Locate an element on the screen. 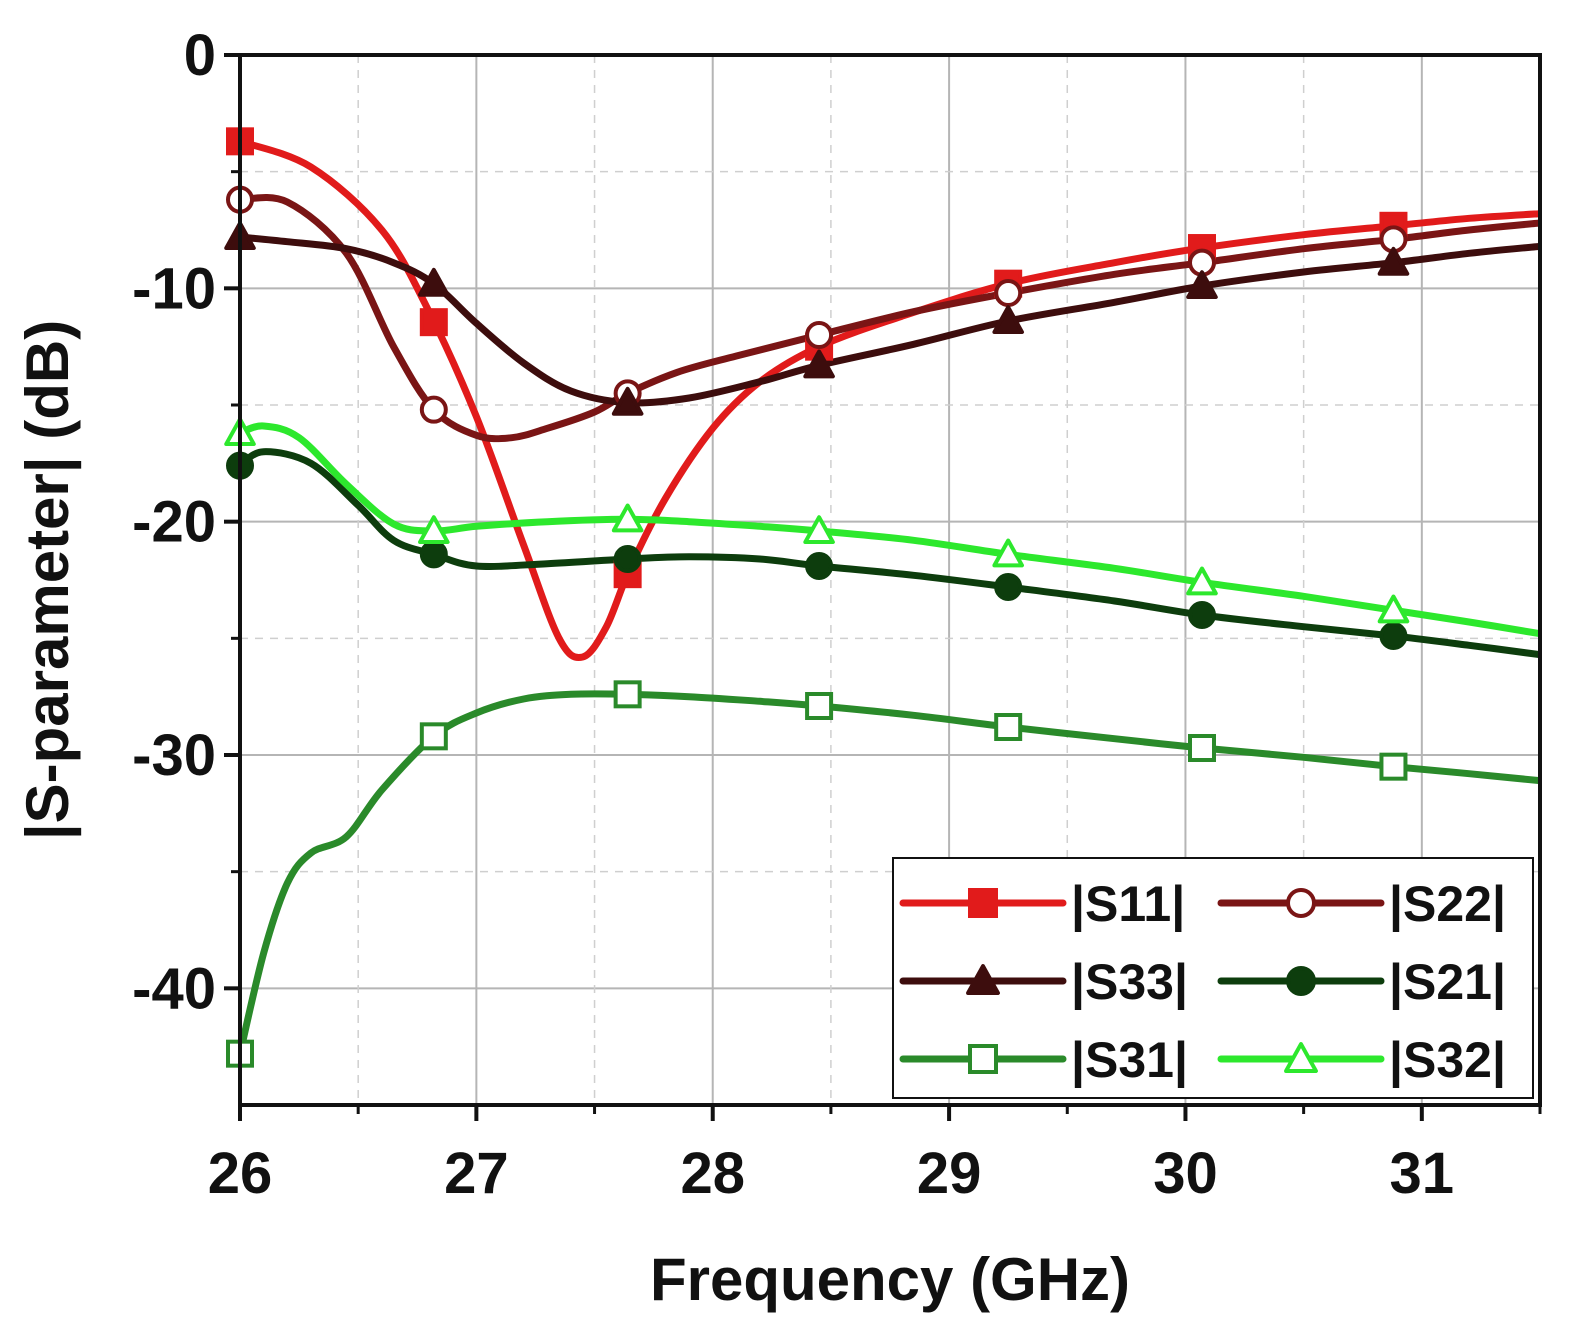 The height and width of the screenshot is (1321, 1577). legend: |S11| |S22| |S33| |S21| |S31| |S32| is located at coordinates (1213, 978).